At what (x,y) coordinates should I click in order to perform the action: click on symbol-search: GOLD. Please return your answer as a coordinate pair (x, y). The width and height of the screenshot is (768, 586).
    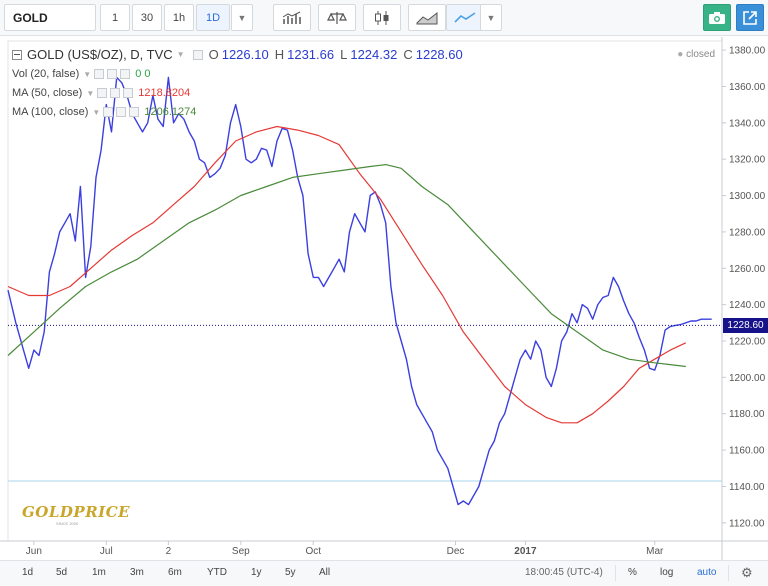
    Looking at the image, I should click on (50, 17).